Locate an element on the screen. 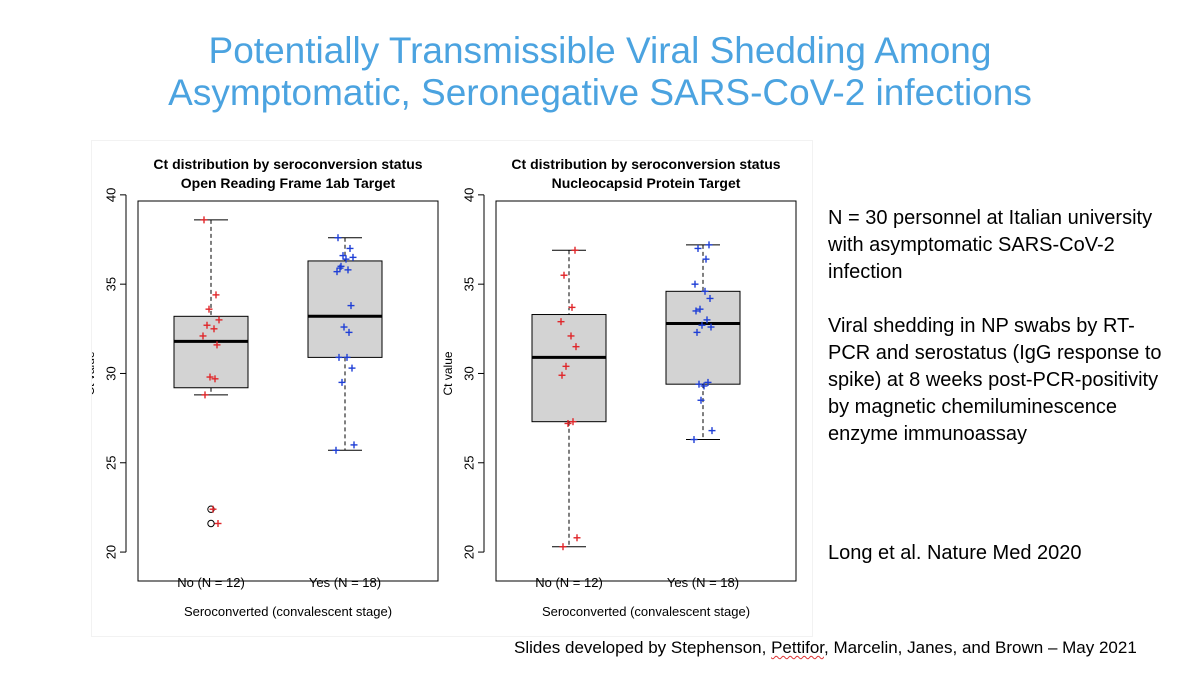  chart-subtitle: Open Reading Frame 1ab Target is located at coordinates (288, 183).